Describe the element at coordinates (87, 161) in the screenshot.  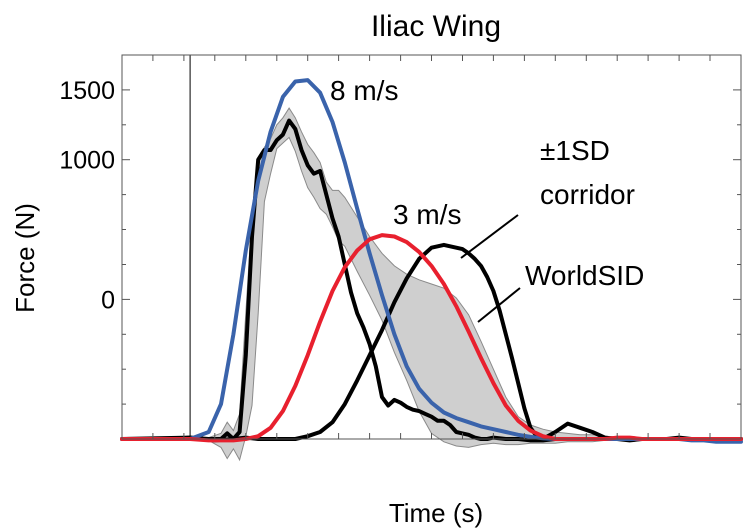
I see `y-tick-label: 1000` at that location.